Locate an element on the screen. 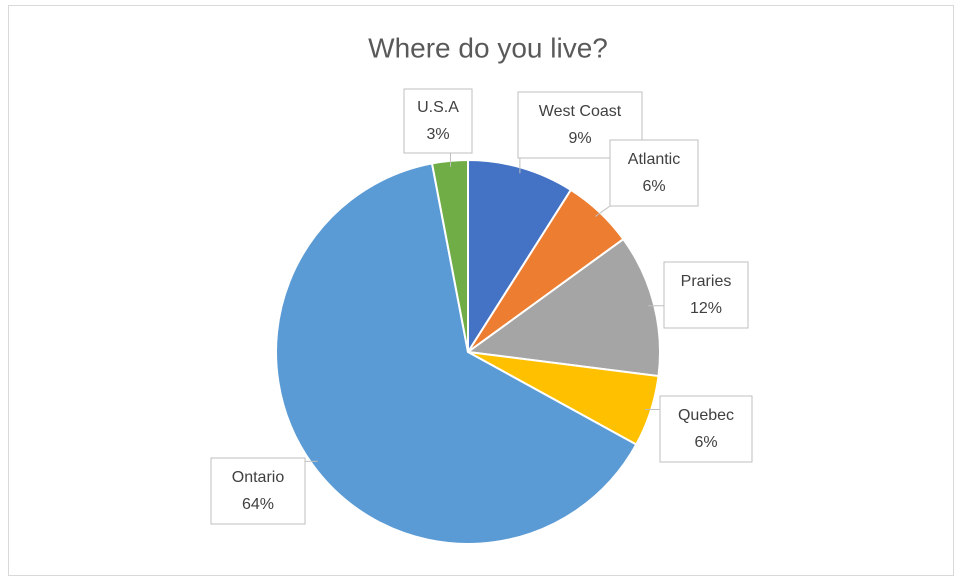  label-value: 64% is located at coordinates (258, 504).